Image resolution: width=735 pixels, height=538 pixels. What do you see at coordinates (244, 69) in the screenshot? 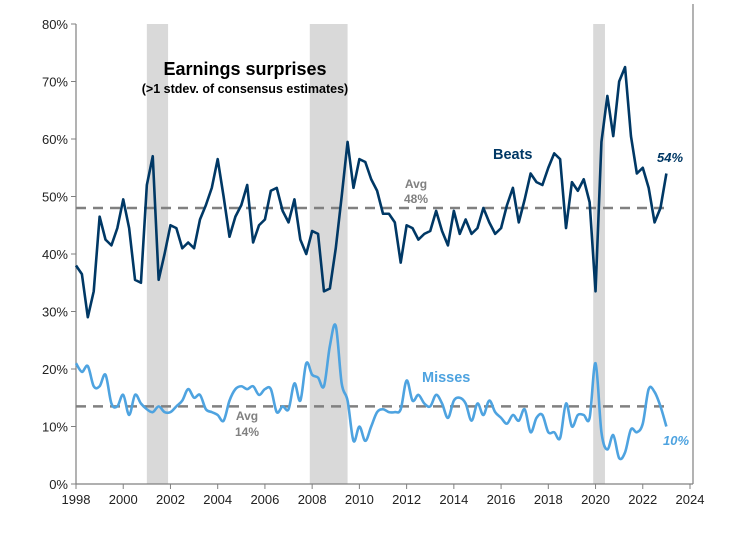
I see `chart-title: Earnings surprises` at bounding box center [244, 69].